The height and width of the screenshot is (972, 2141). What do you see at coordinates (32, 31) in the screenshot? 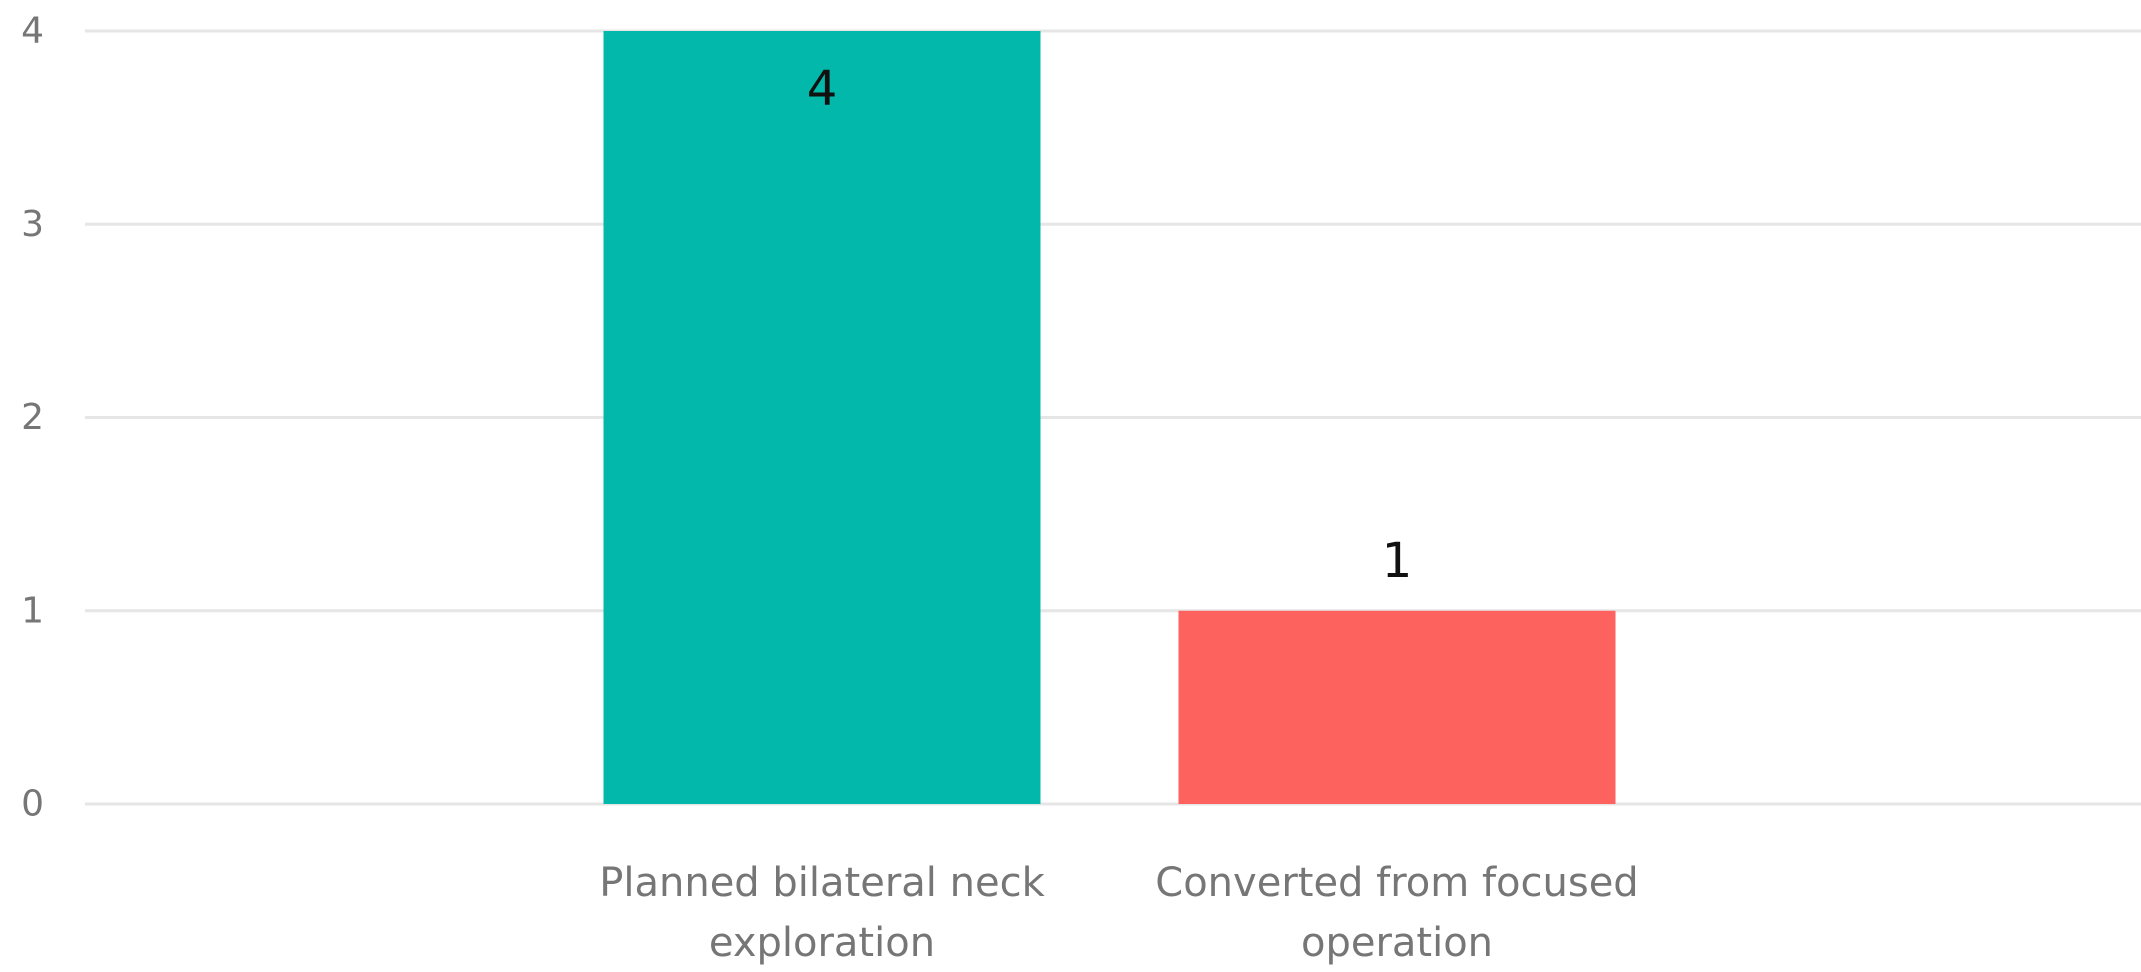
I see `y-tick-label-4: 4` at bounding box center [32, 31].